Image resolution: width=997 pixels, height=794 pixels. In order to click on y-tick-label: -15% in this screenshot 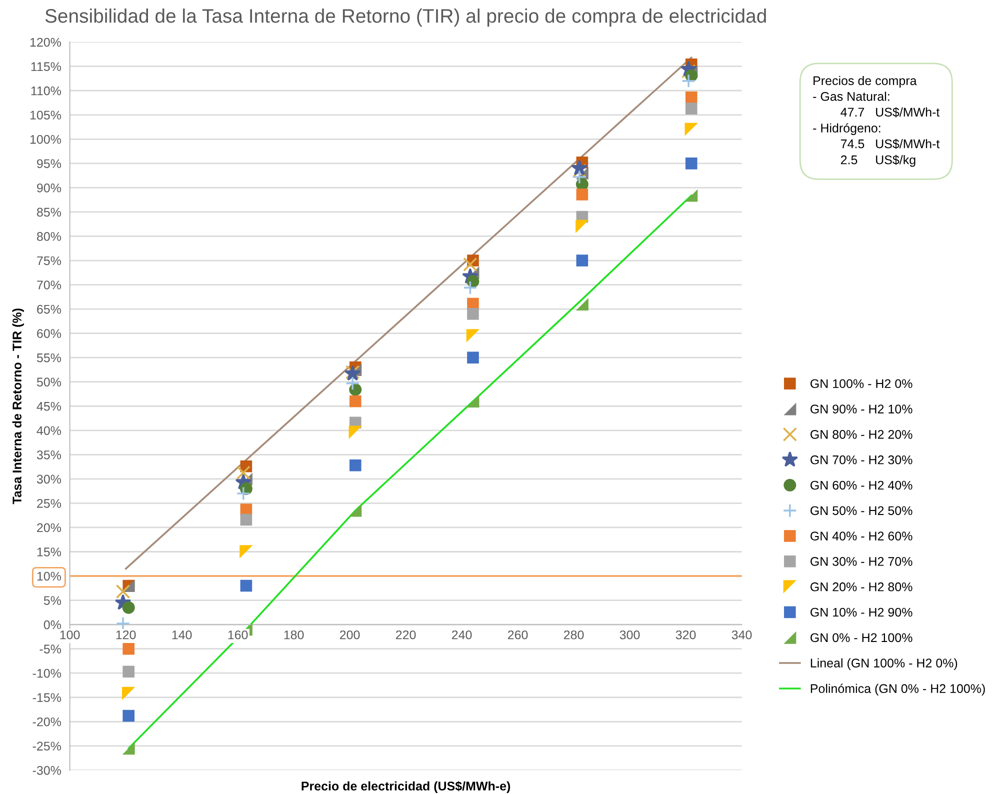, I will do `click(47, 697)`.